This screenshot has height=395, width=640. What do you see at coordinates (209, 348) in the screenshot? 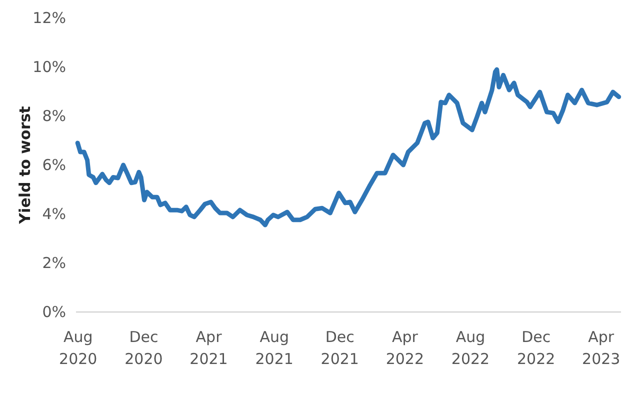
I see `x-tick-label: Apr 2021` at bounding box center [209, 348].